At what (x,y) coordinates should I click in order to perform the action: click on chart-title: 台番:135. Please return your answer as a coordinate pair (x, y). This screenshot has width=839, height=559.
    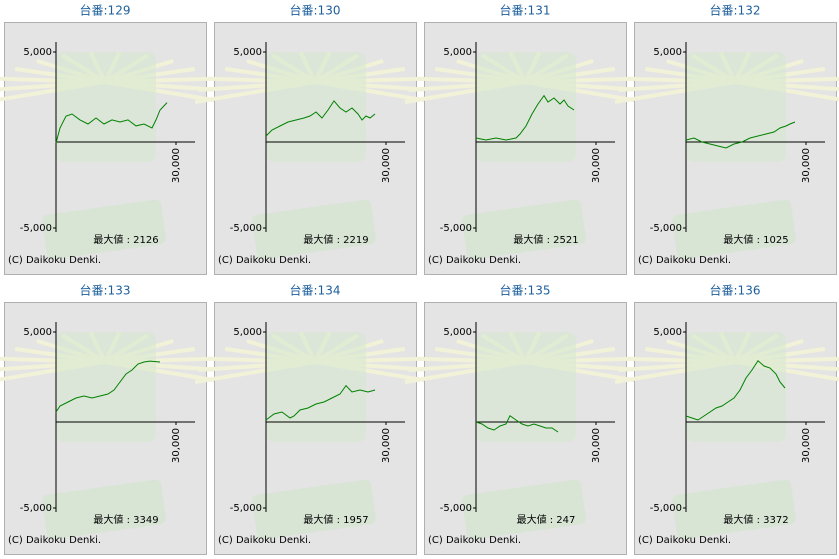
    Looking at the image, I should click on (525, 290).